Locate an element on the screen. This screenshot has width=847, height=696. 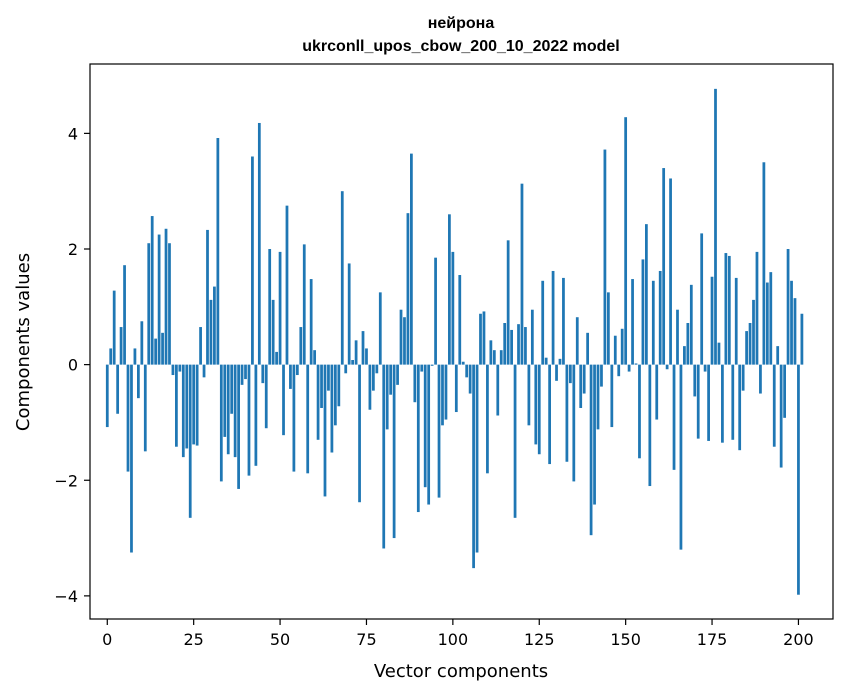
x-tick-label: 125 is located at coordinates (539, 639).